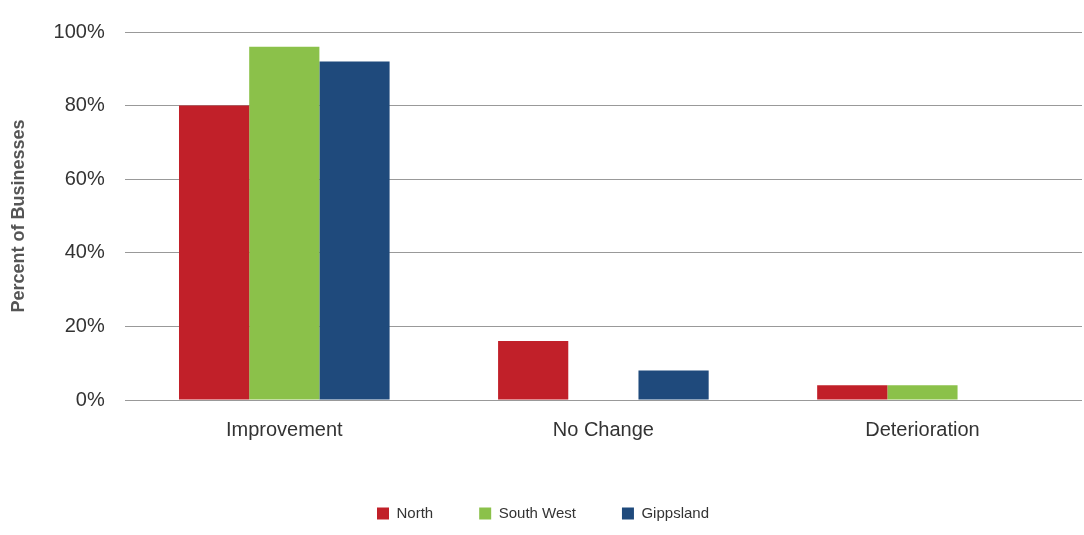  What do you see at coordinates (17, 216) in the screenshot?
I see `y-axis-title: Percent of Businesses` at bounding box center [17, 216].